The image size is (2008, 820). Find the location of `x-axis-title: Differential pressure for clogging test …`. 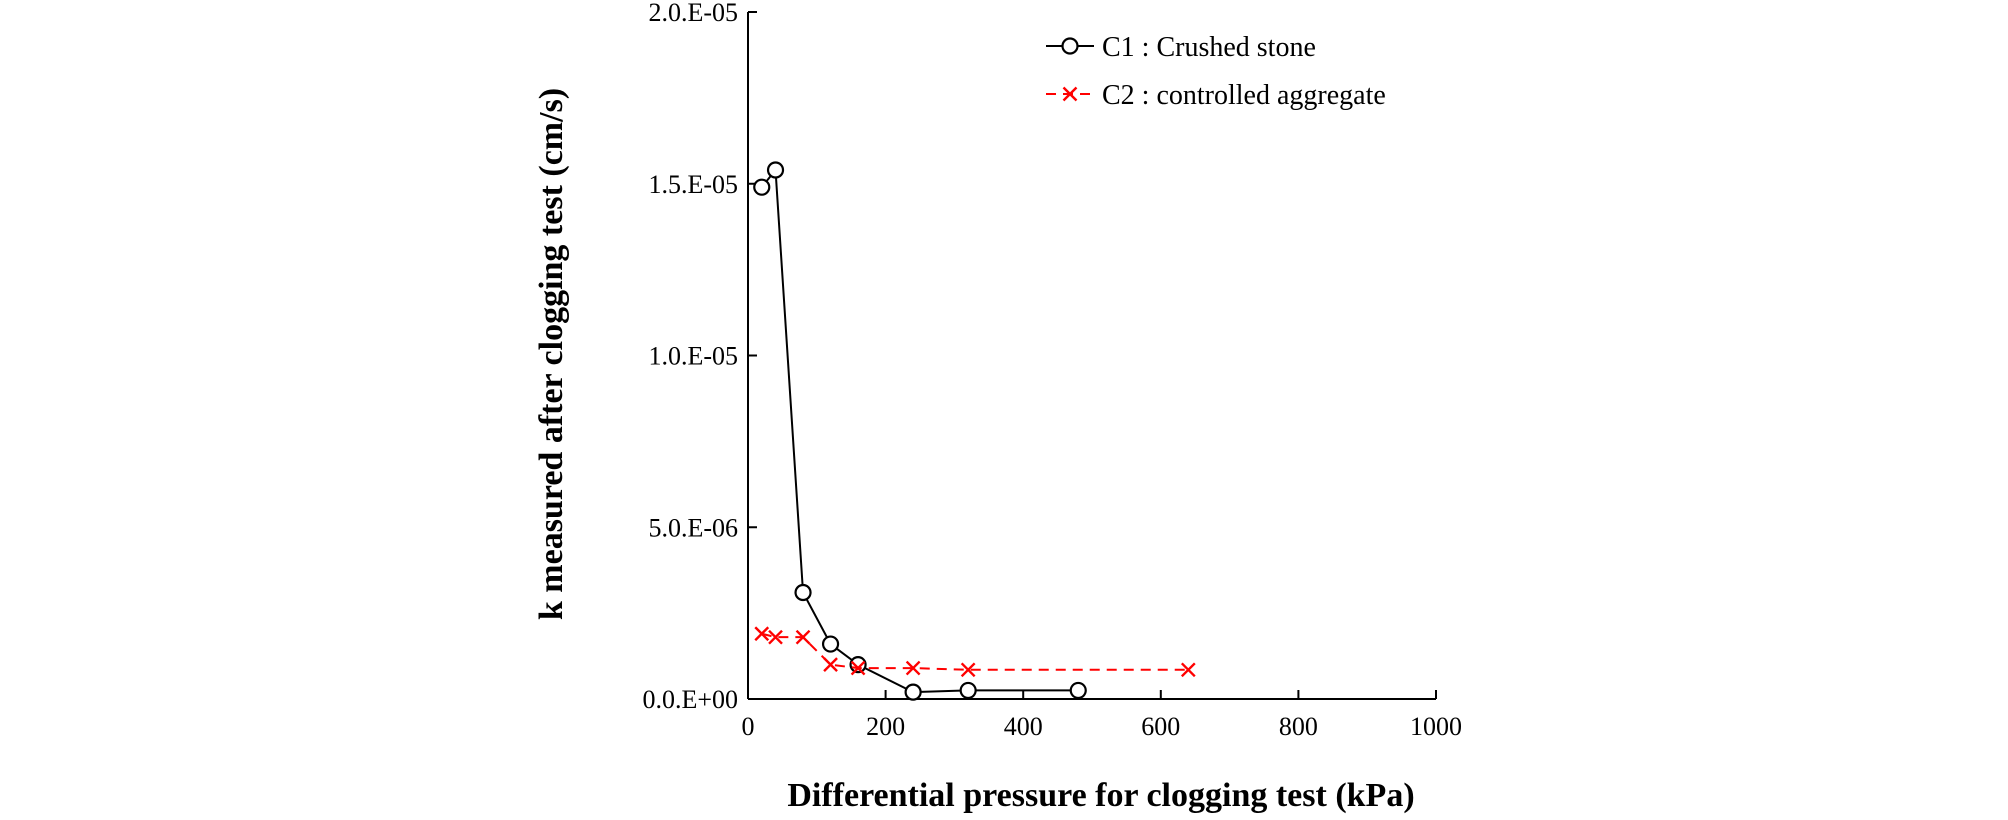

x-axis-title: Differential pressure for clogging test … is located at coordinates (1100, 795).